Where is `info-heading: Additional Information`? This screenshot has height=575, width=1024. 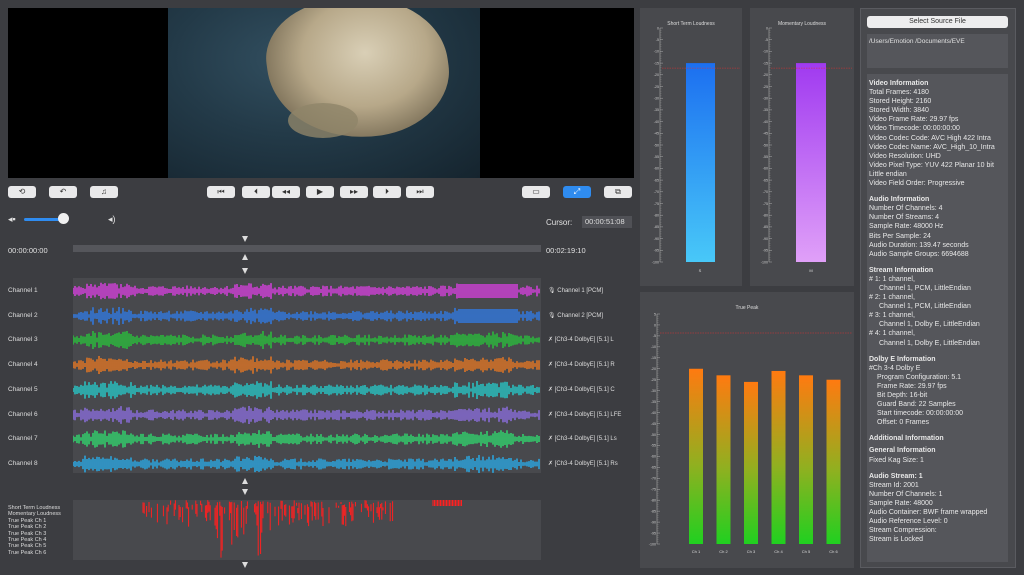
info-heading: Additional Information is located at coordinates (906, 439).